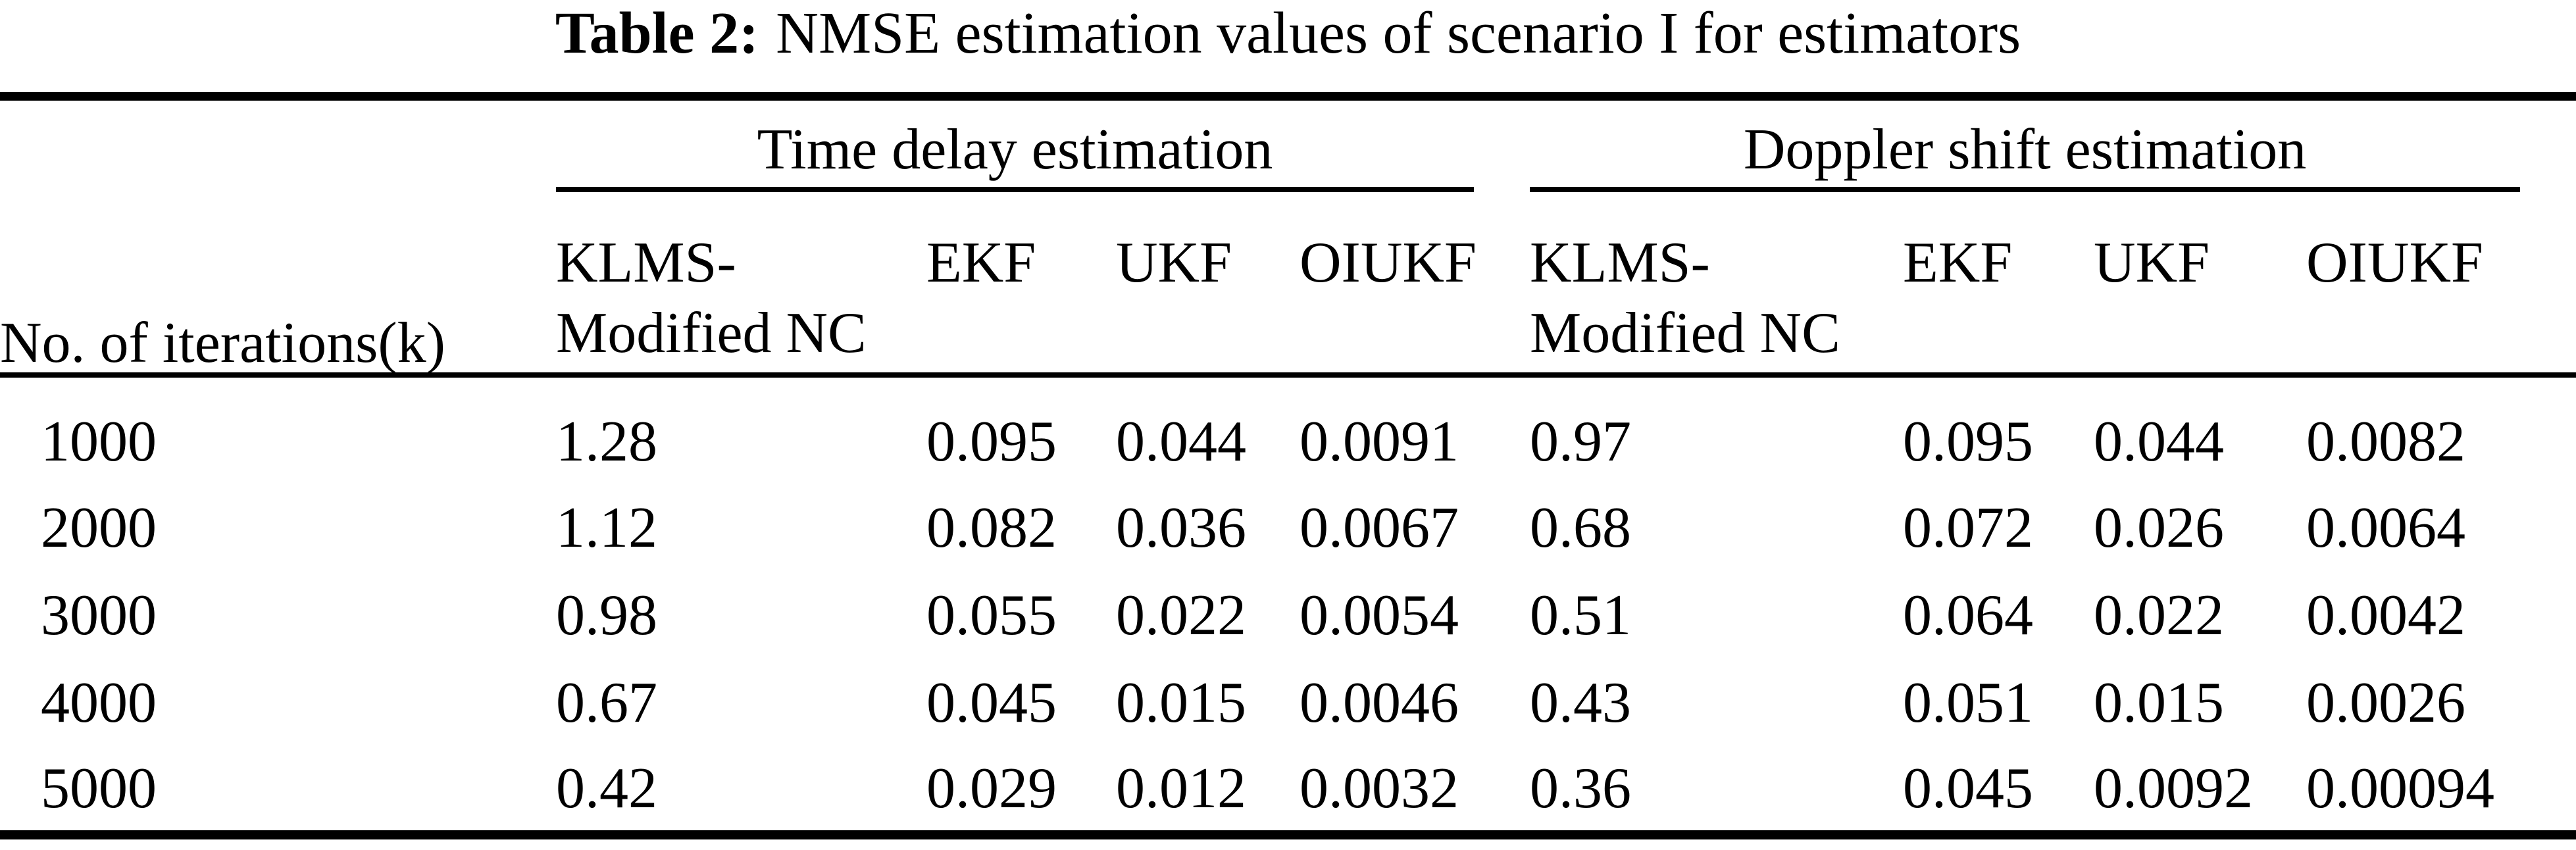 The height and width of the screenshot is (850, 2576). Describe the element at coordinates (2441, 284) in the screenshot. I see `column-header-ds-oiukf: OIUKF` at that location.